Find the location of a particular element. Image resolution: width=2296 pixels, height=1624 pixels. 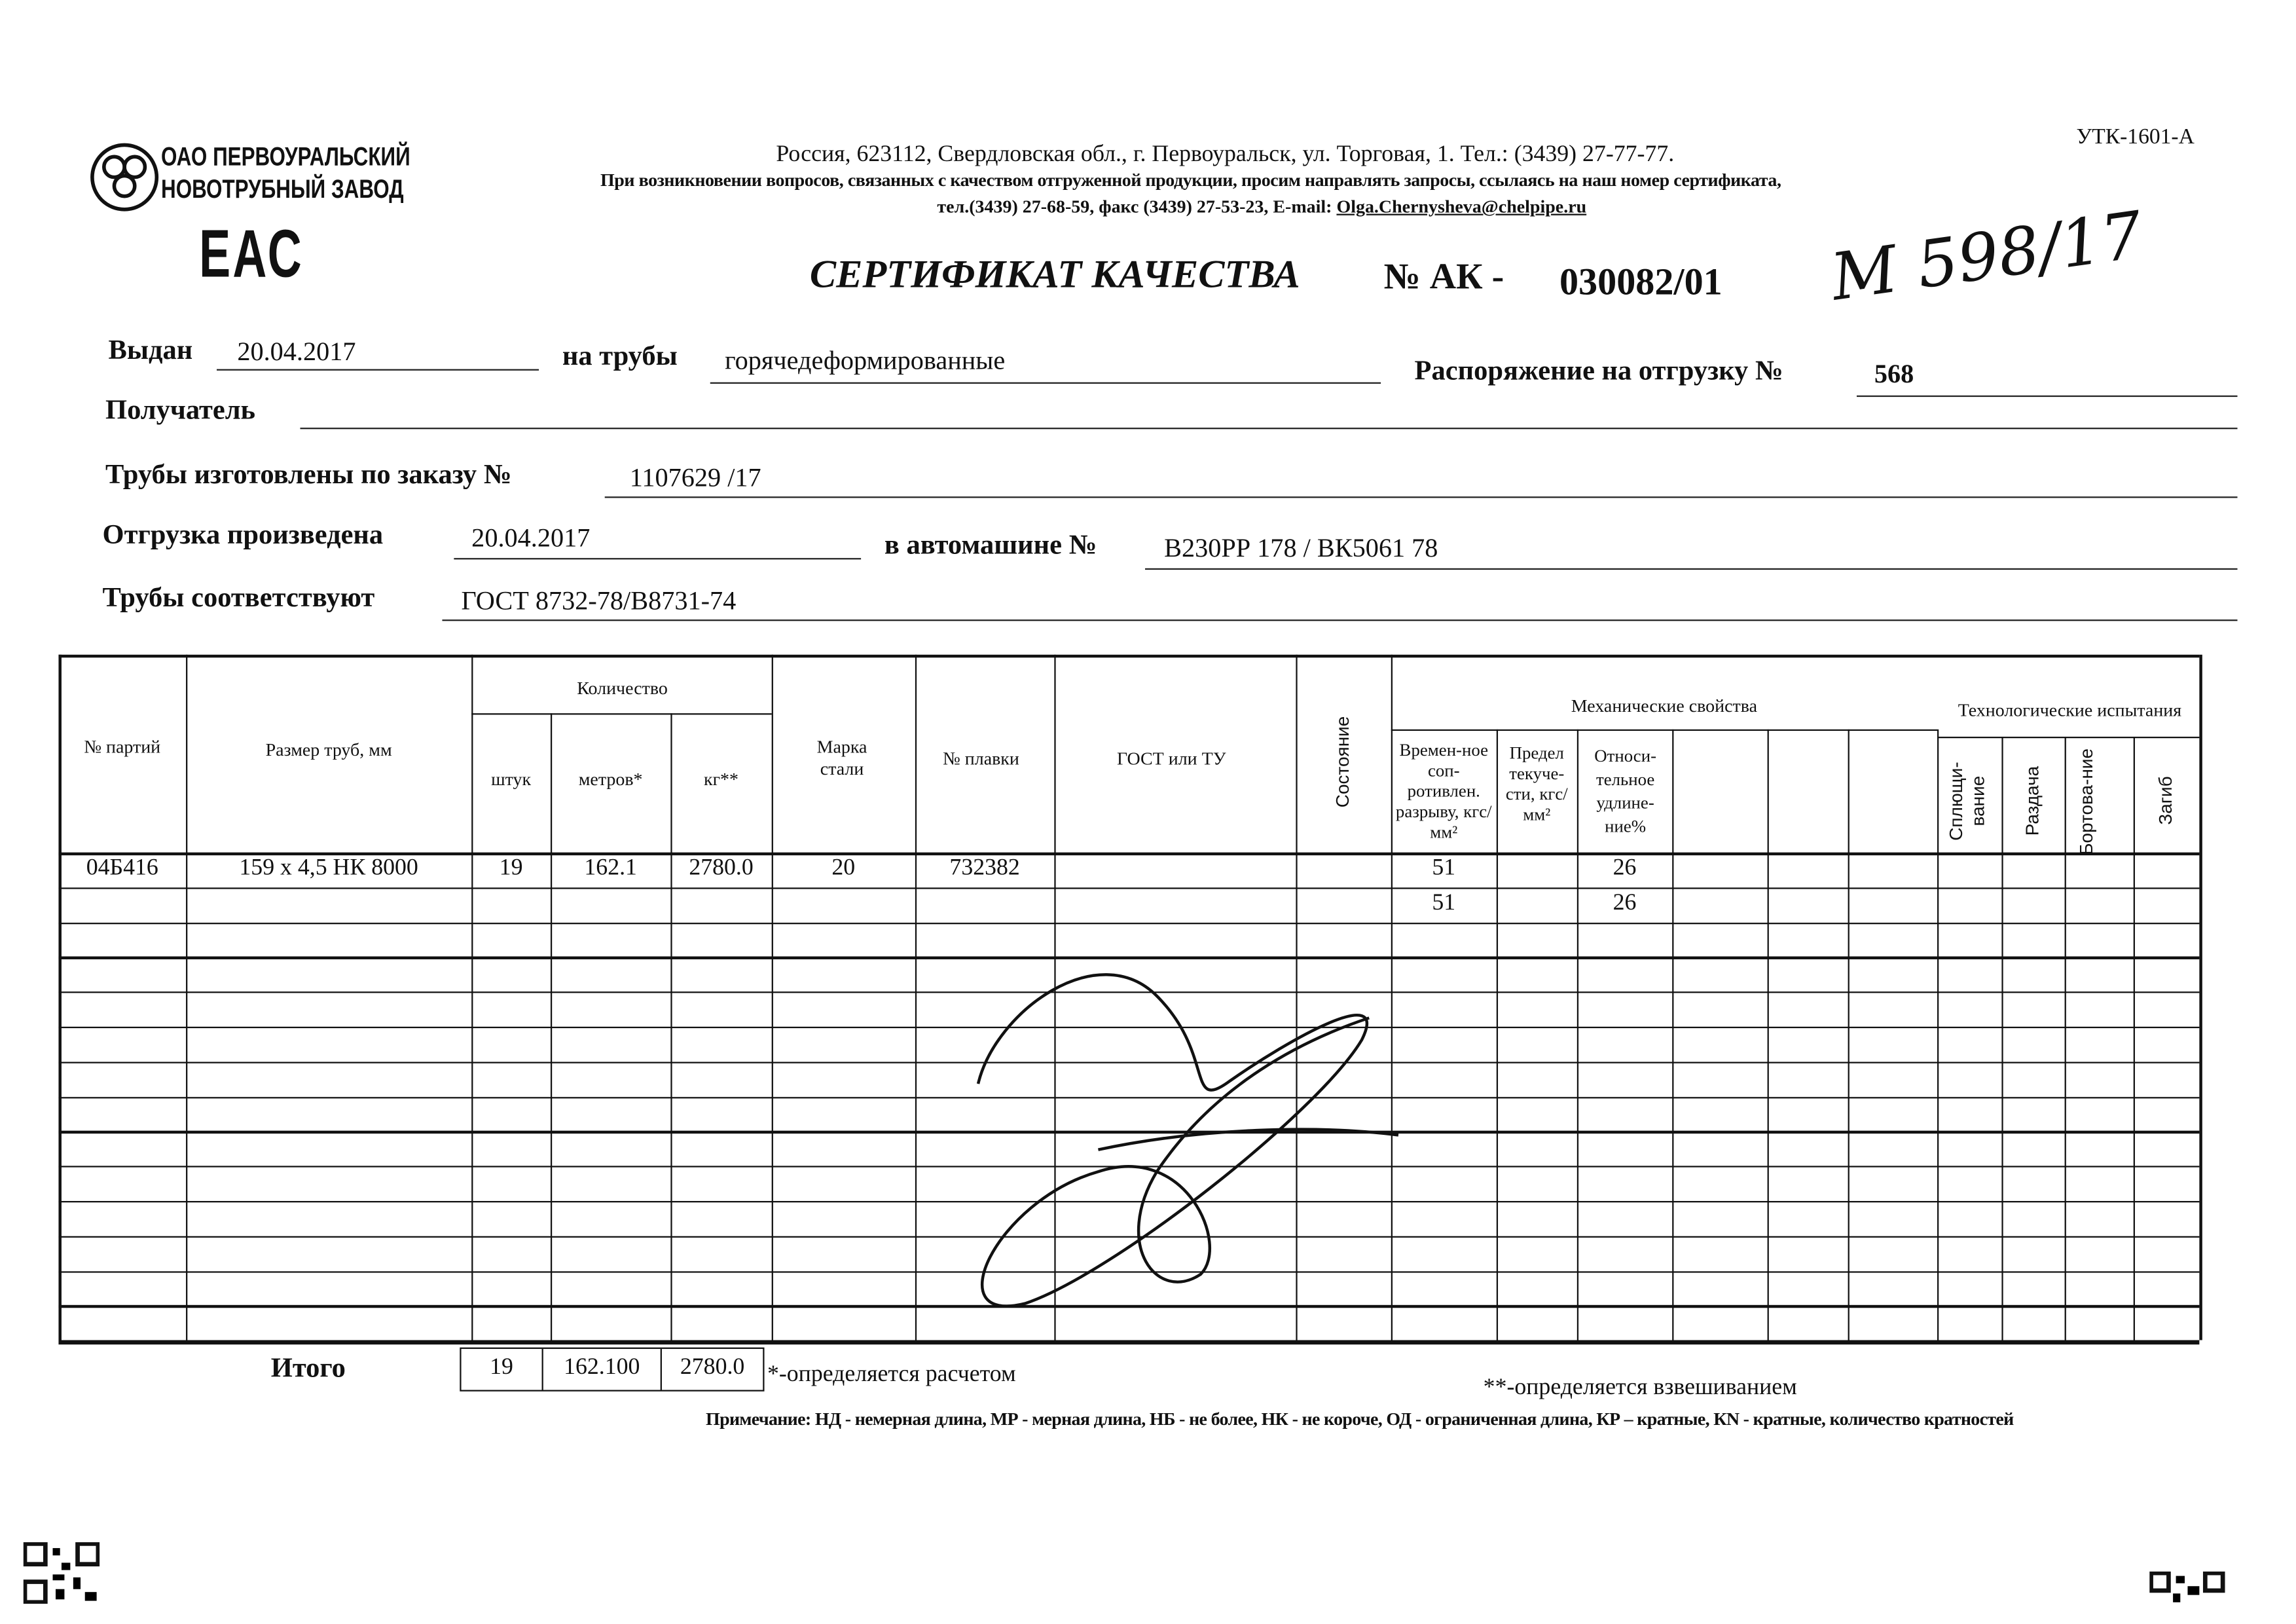

header-quantity: Количество is located at coordinates (622, 687).